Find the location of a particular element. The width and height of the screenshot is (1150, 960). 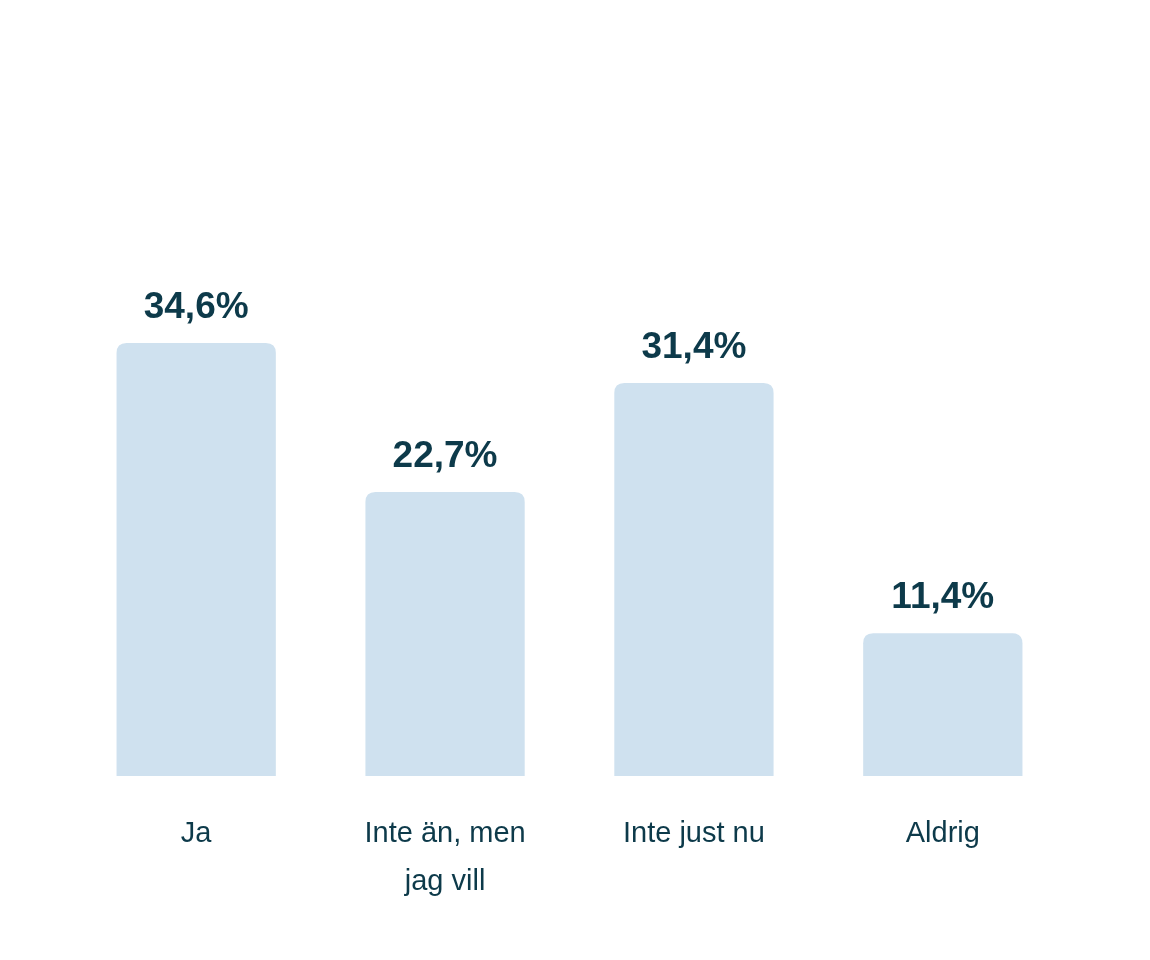

data-label: 22,7% is located at coordinates (445, 454).